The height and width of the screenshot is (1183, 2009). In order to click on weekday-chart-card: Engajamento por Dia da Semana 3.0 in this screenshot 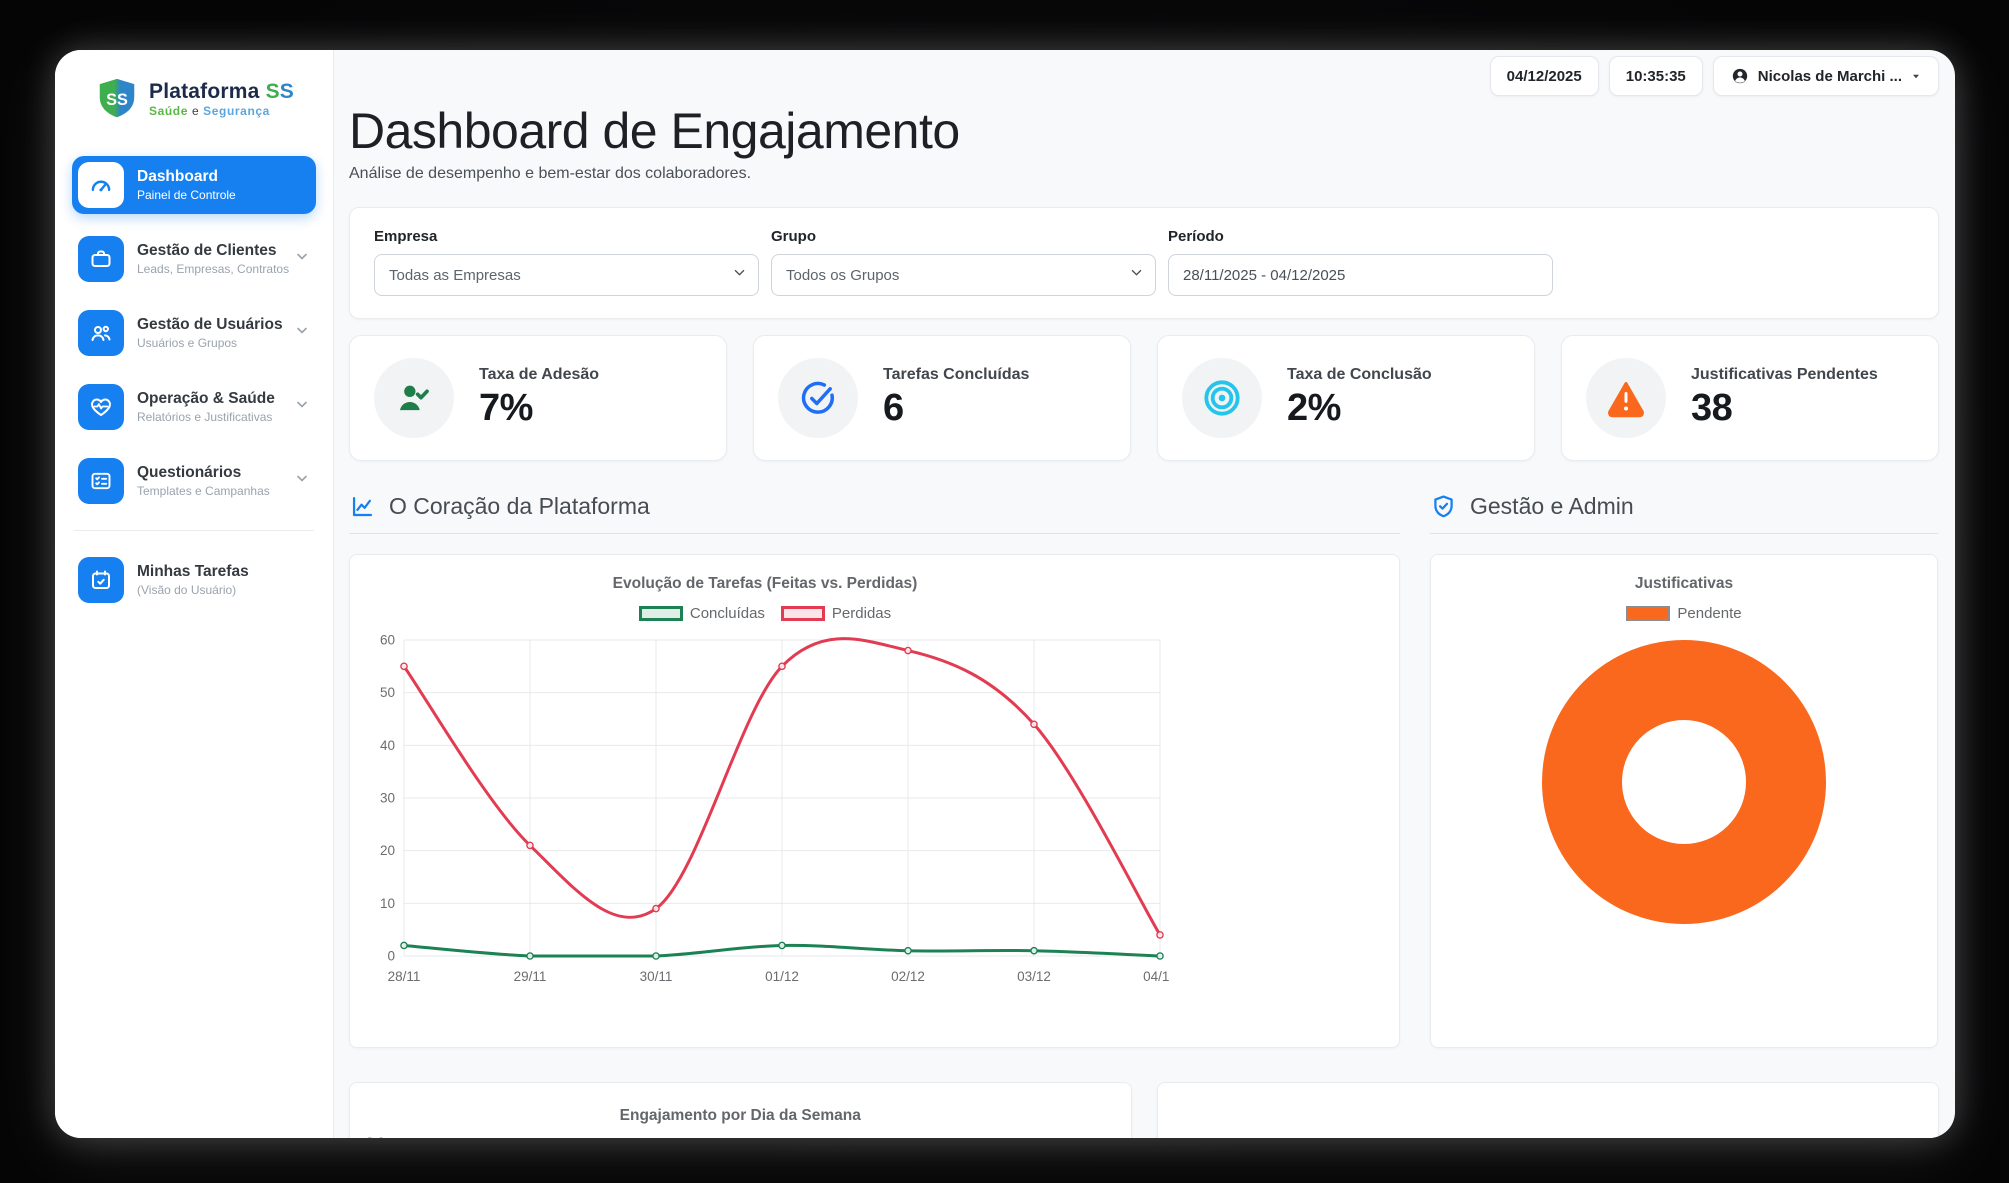, I will do `click(740, 1110)`.